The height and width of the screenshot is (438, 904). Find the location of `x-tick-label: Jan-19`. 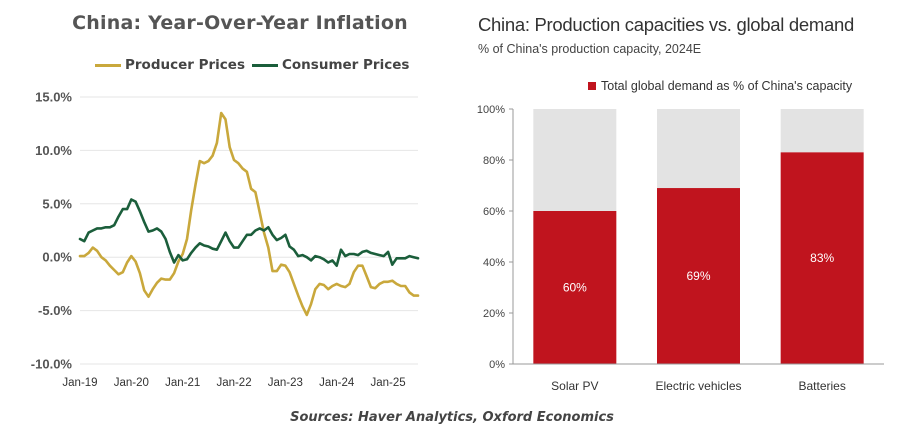

x-tick-label: Jan-19 is located at coordinates (79, 383).